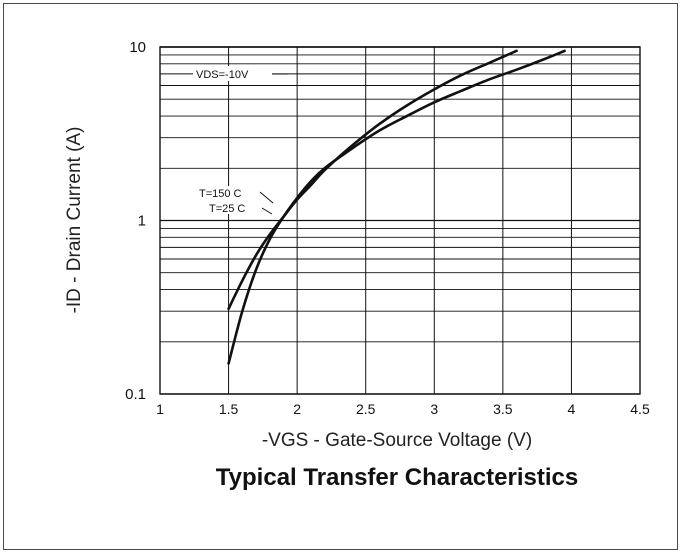 The image size is (683, 554). Describe the element at coordinates (397, 440) in the screenshot. I see `x-axis-label: -VGS - Gate-Source Voltage (V)` at that location.